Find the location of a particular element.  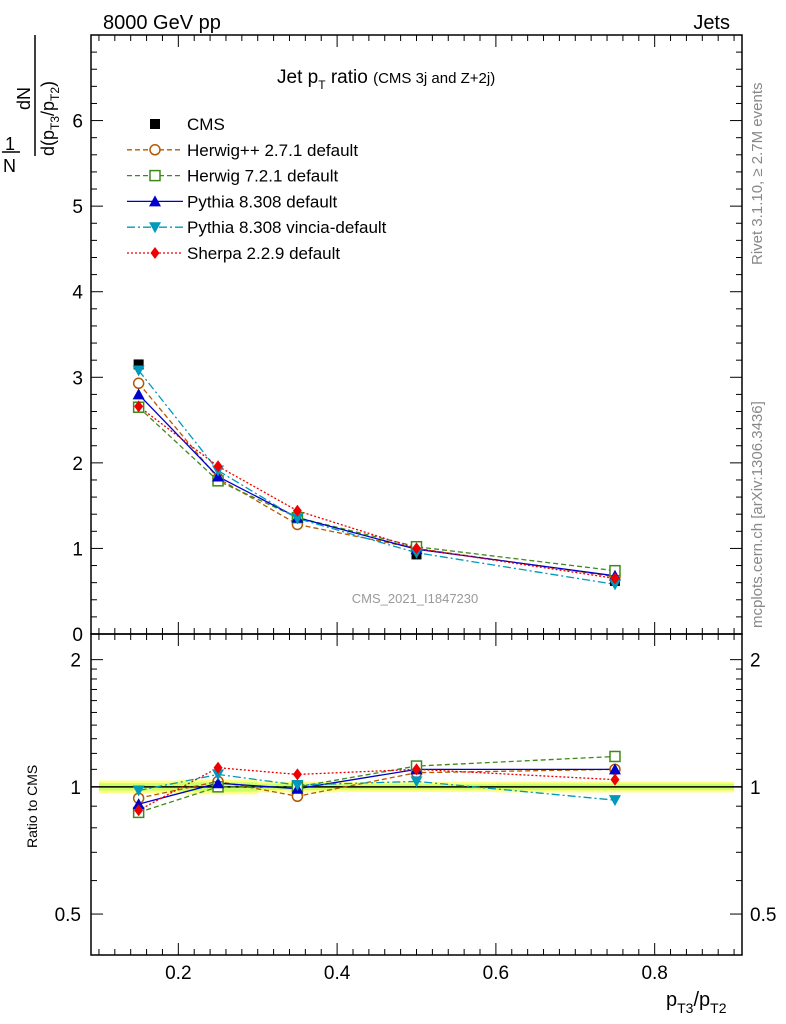

main-ytick-label: 1 is located at coordinates (77, 549).